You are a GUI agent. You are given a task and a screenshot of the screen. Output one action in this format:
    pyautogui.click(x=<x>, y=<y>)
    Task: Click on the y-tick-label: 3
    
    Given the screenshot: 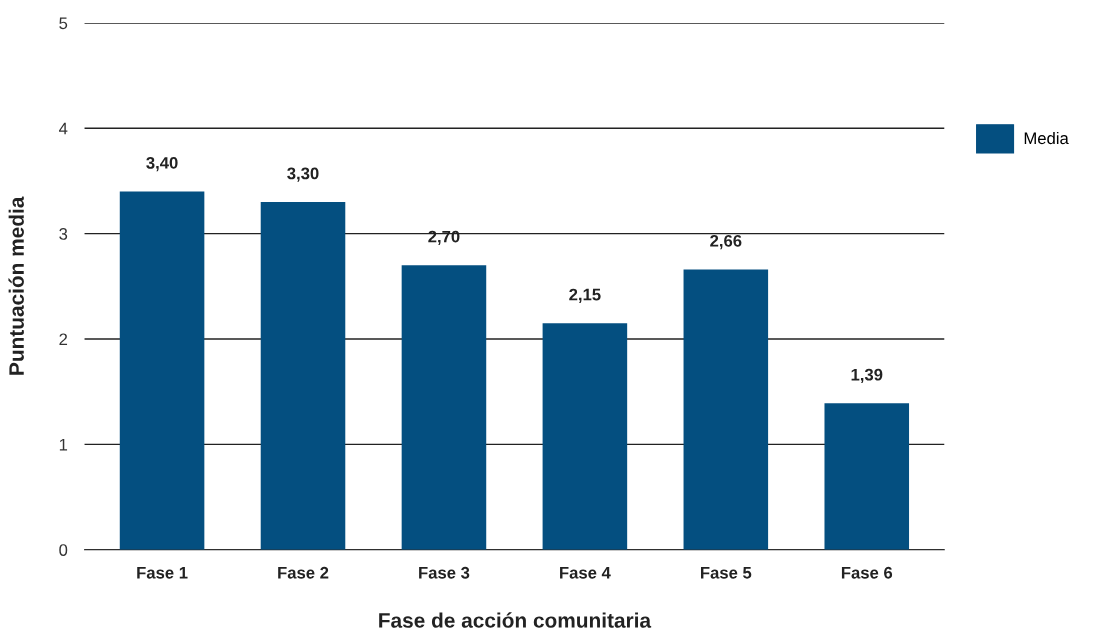 What is the action you would take?
    pyautogui.click(x=63, y=234)
    